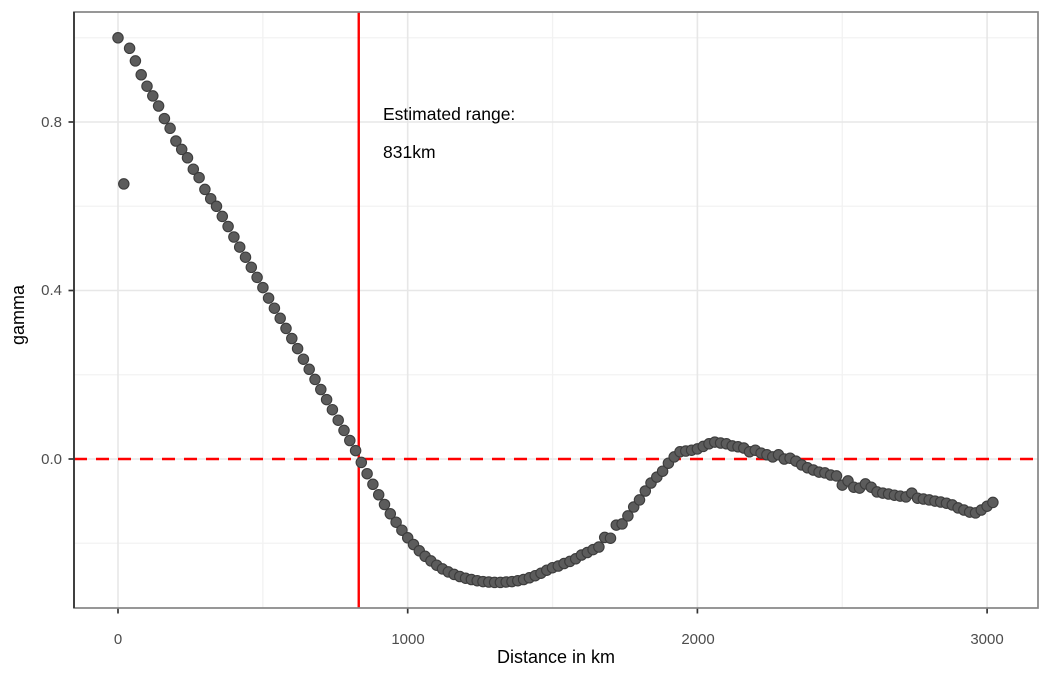  What do you see at coordinates (51, 290) in the screenshot?
I see `y-tick-label-0.4: 0.4` at bounding box center [51, 290].